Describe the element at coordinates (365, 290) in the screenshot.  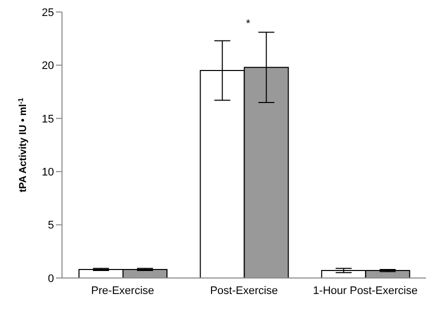
I see `x-tick-label: 1-Hour Post-Exercise` at that location.